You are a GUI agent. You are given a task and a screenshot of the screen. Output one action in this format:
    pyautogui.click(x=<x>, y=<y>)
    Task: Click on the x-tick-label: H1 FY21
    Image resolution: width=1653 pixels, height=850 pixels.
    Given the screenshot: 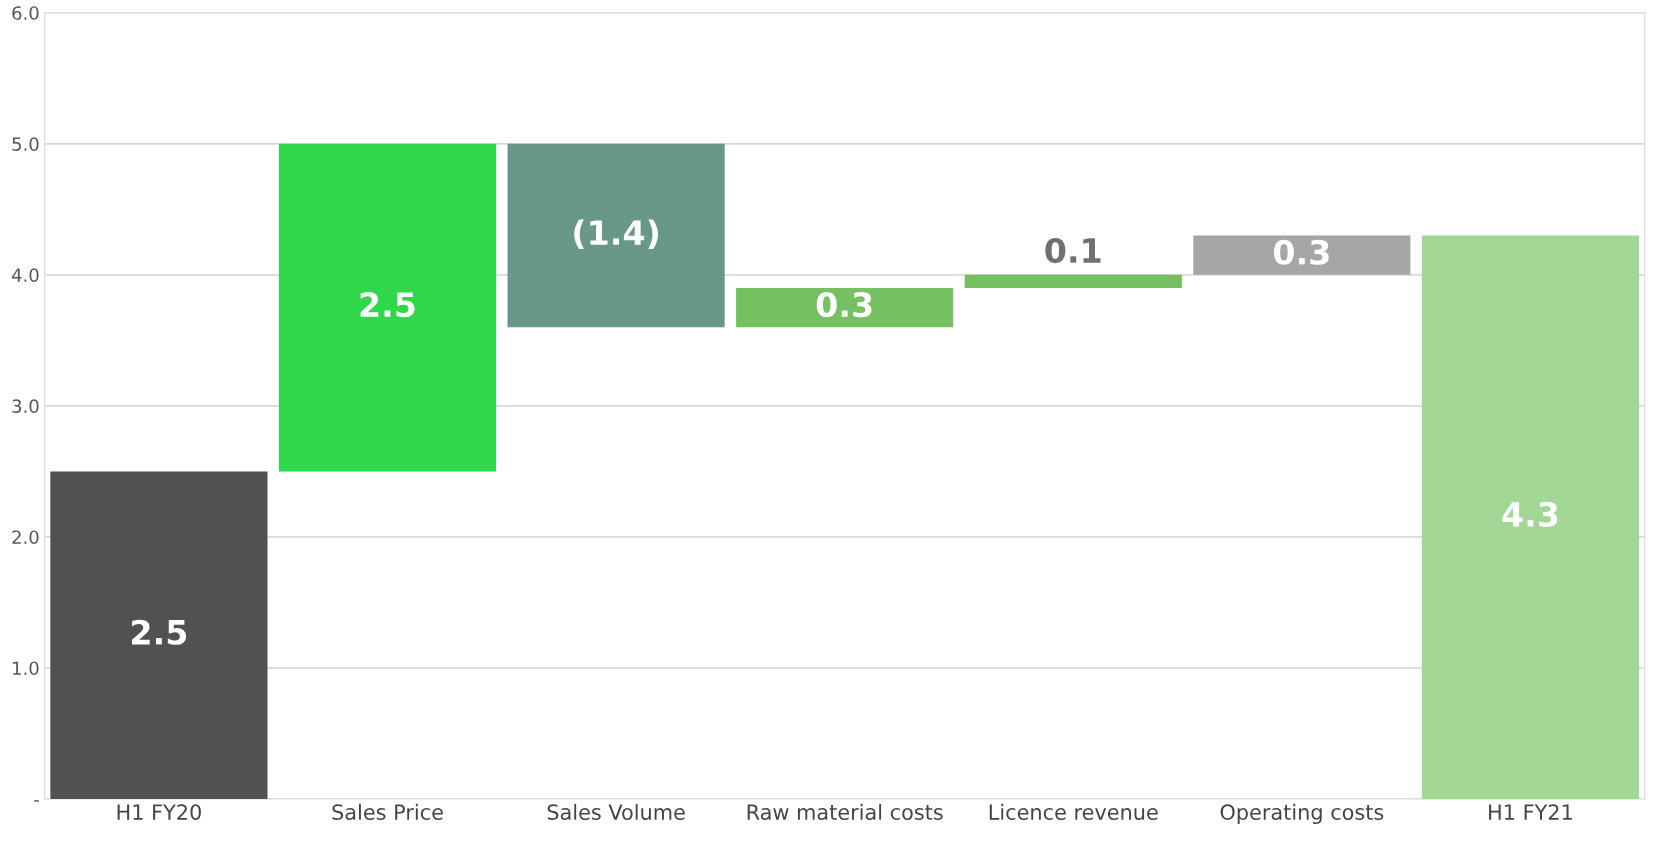 What is the action you would take?
    pyautogui.click(x=1530, y=812)
    